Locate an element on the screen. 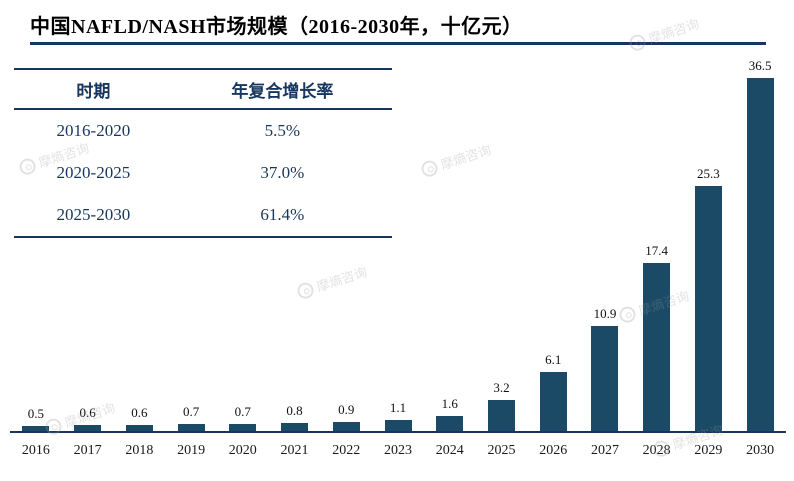 The image size is (794, 481). bar-column: 0.8 is located at coordinates (295, 417).